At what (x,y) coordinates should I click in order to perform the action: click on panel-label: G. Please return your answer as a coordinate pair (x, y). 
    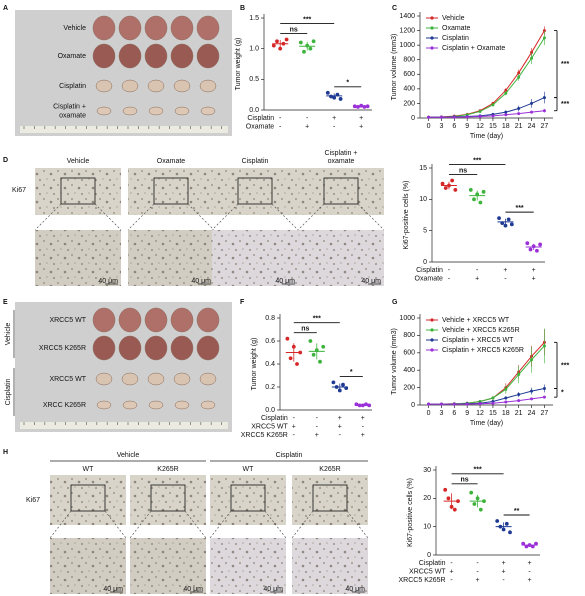
    Looking at the image, I should click on (395, 302).